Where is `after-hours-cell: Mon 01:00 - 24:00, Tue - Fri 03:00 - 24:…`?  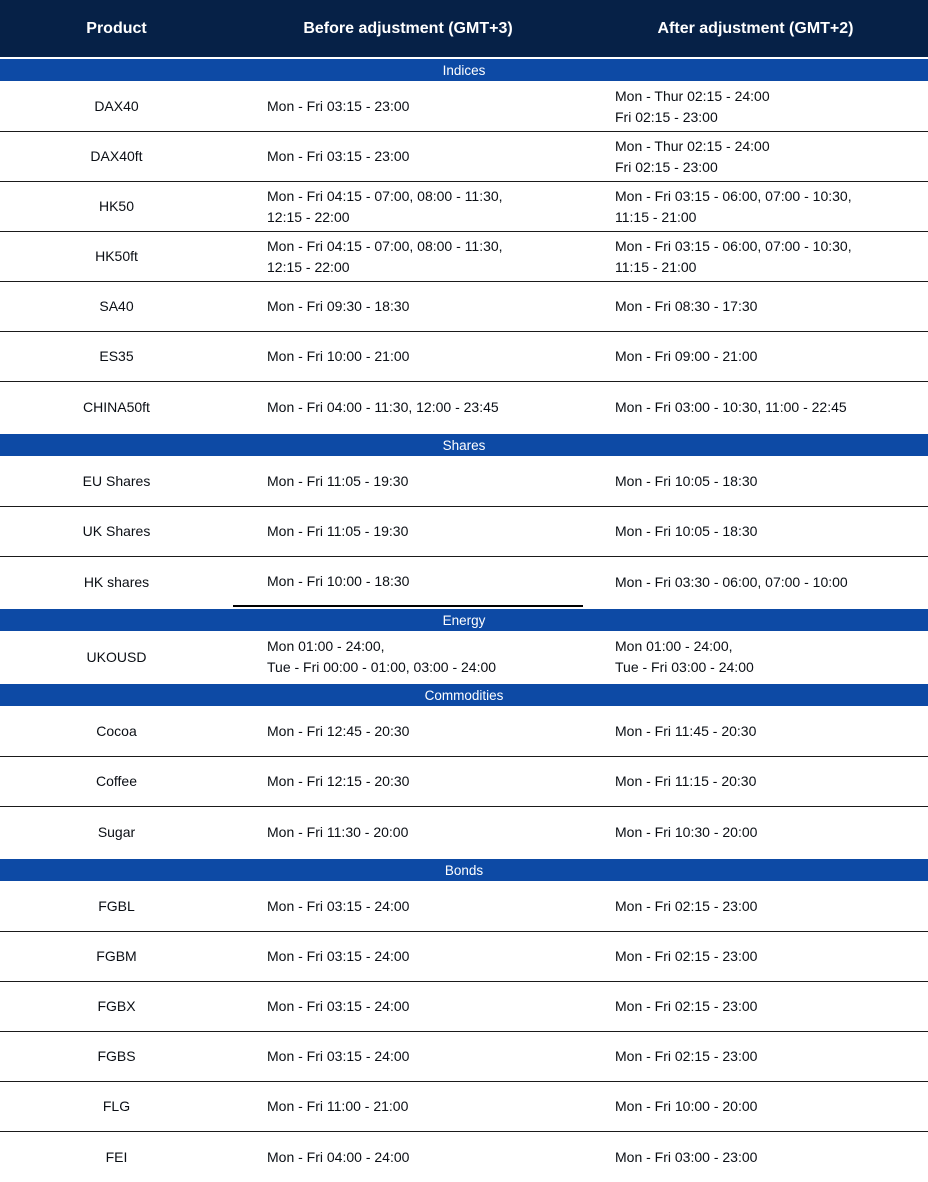
after-hours-cell: Mon 01:00 - 24:00, Tue - Fri 03:00 - 24:… is located at coordinates (684, 656).